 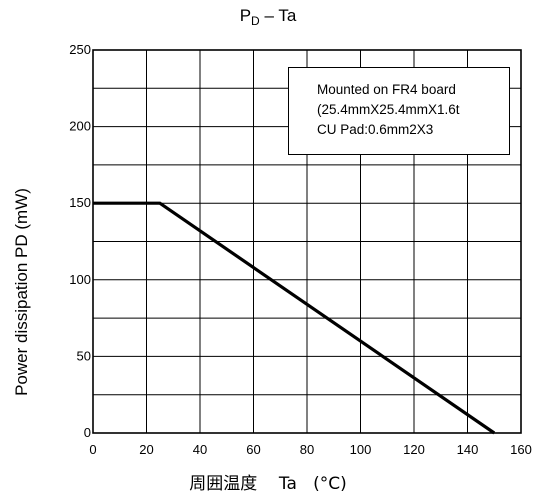 What do you see at coordinates (223, 484) in the screenshot?
I see `x-axis-label-jp: 周囲温度` at bounding box center [223, 484].